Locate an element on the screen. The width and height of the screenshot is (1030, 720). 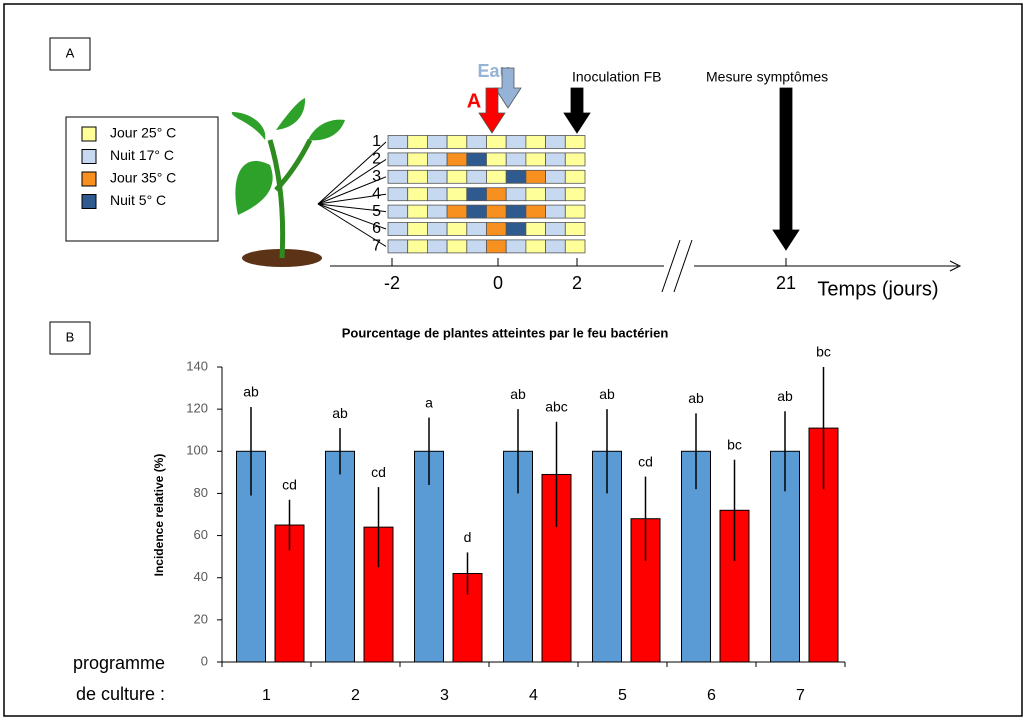
measure-label: Mesure symptômes is located at coordinates (767, 77).